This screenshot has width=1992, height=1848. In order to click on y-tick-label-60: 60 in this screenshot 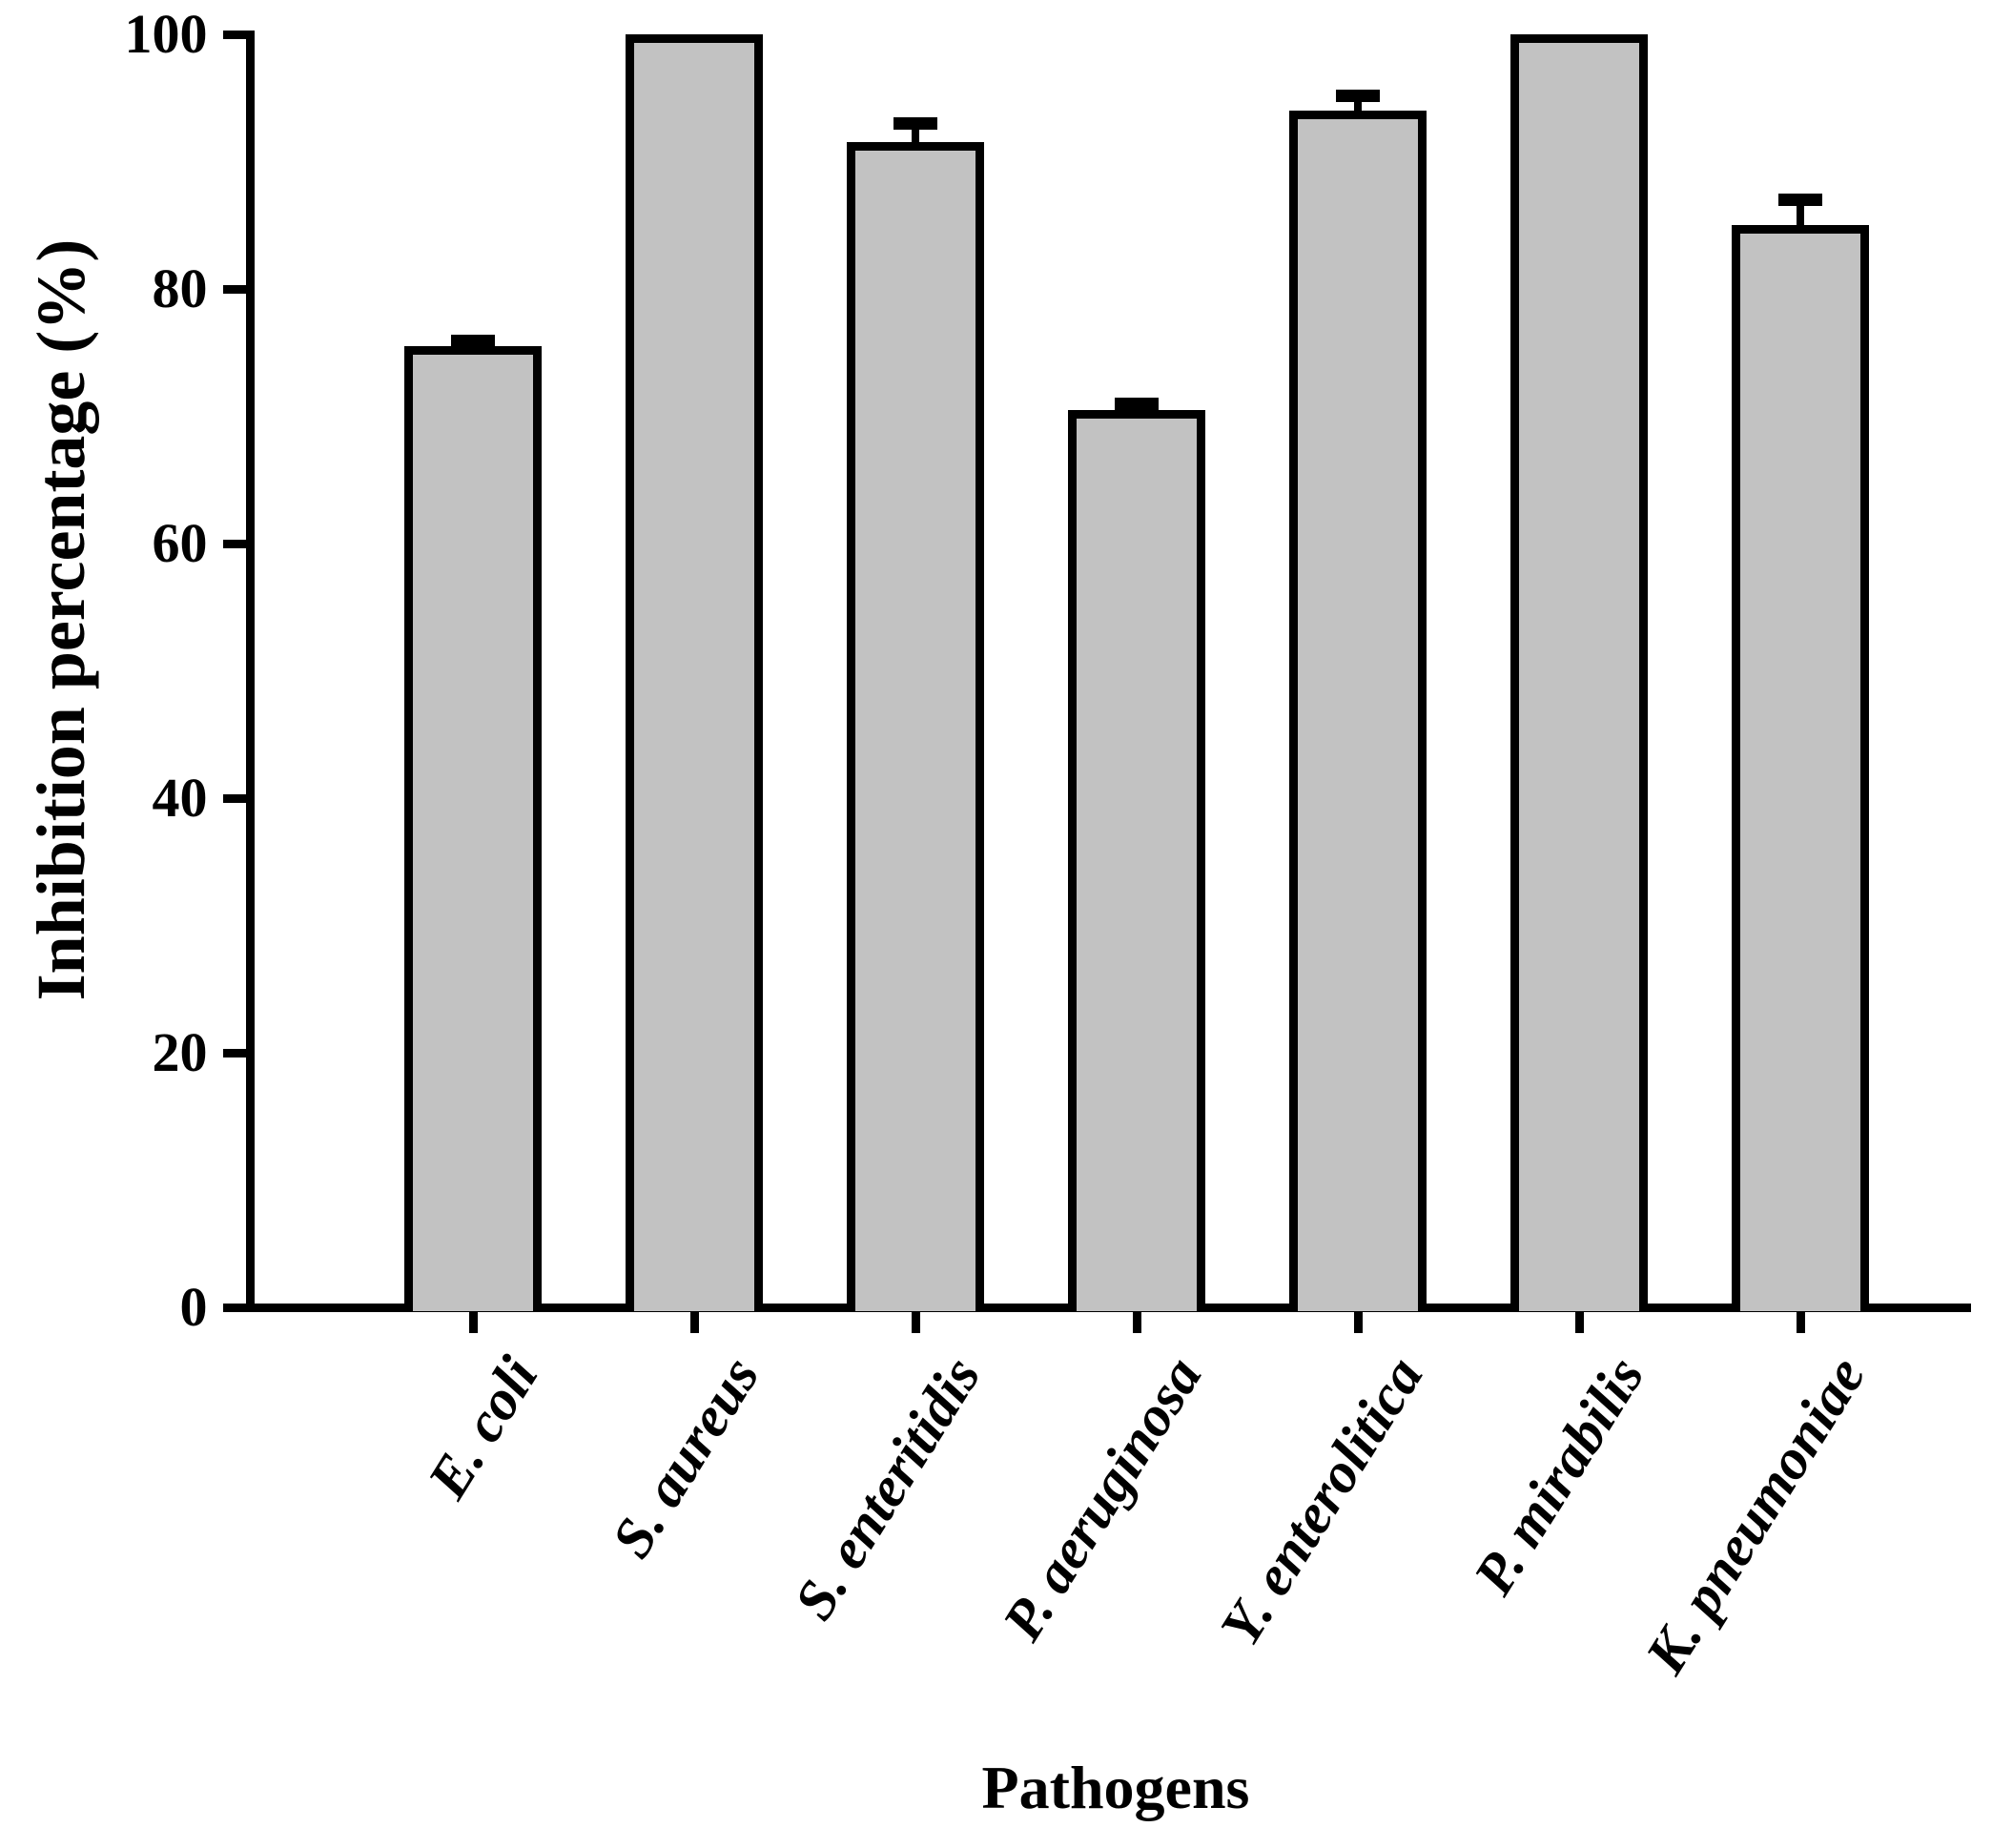, I will do `click(180, 543)`.